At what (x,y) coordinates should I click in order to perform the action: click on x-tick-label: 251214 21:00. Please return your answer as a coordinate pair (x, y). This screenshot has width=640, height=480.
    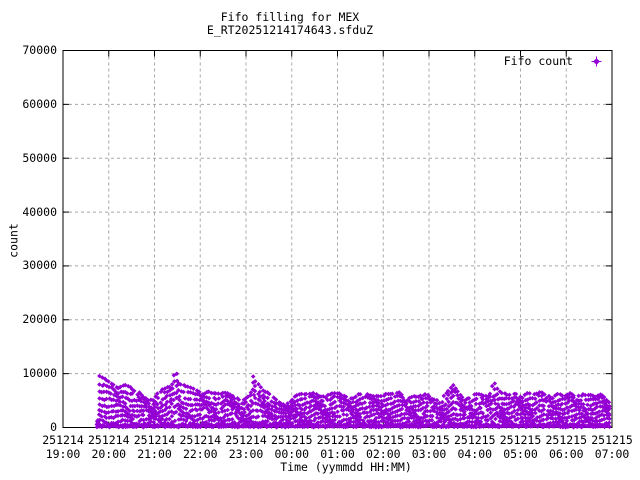
    Looking at the image, I should click on (155, 447).